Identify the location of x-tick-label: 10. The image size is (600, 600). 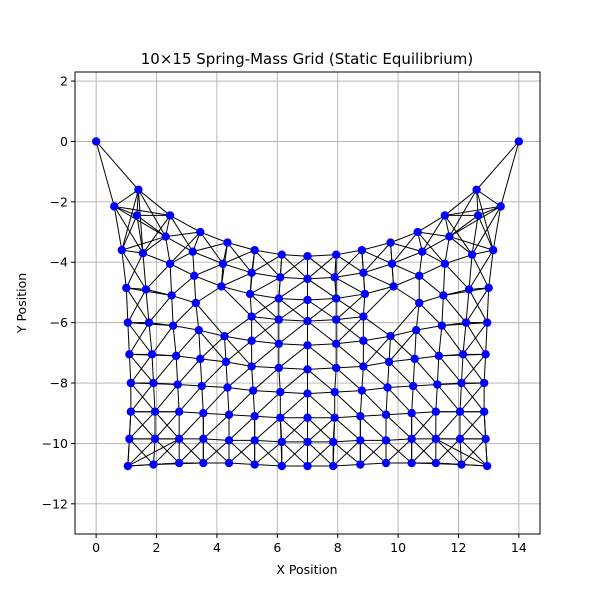
(398, 547).